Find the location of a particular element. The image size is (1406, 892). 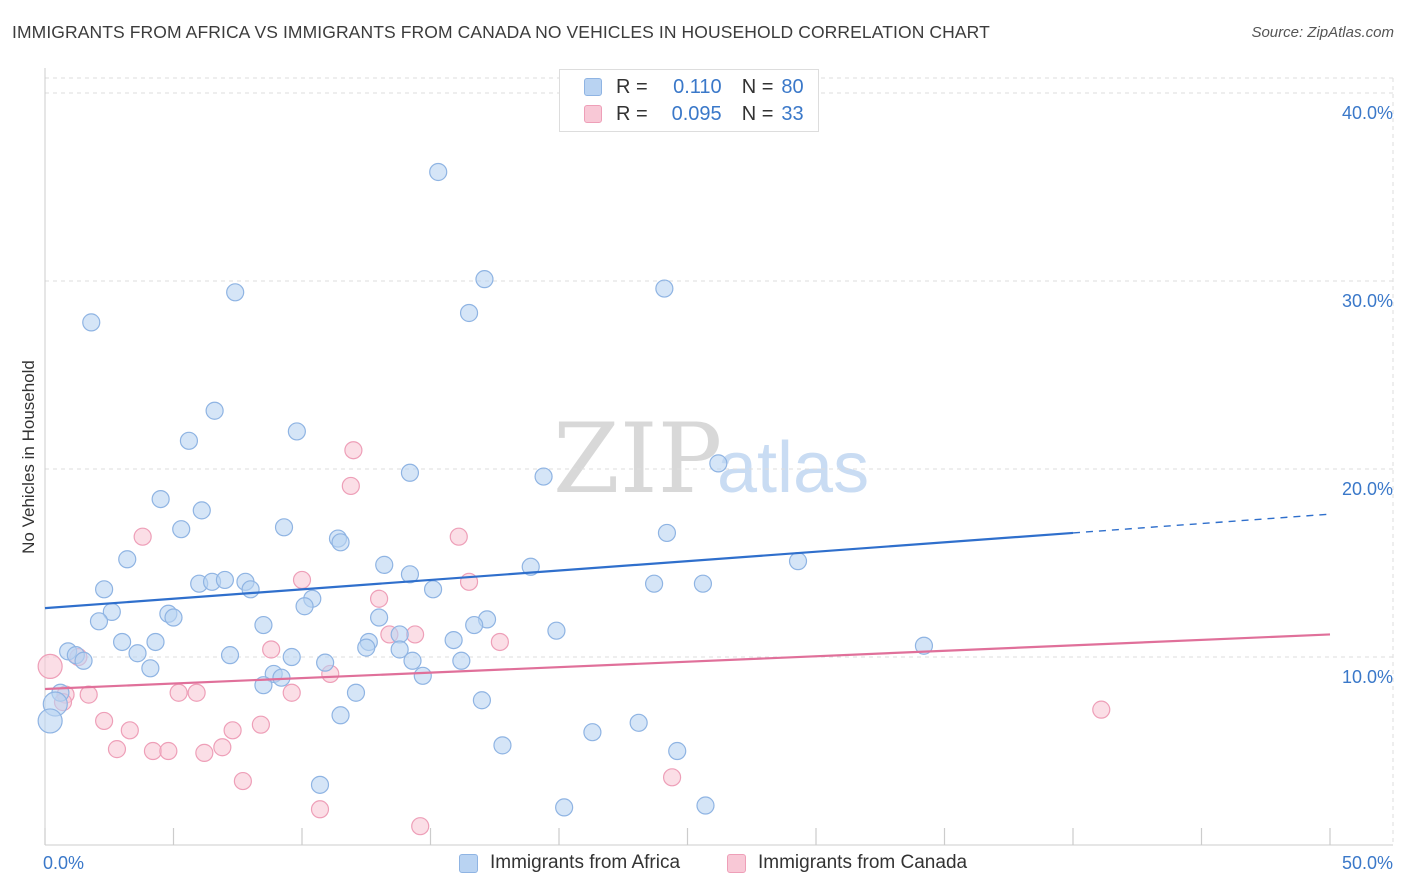

legend-row-africa: R = 0.110 N = 80 is located at coordinates (694, 87).